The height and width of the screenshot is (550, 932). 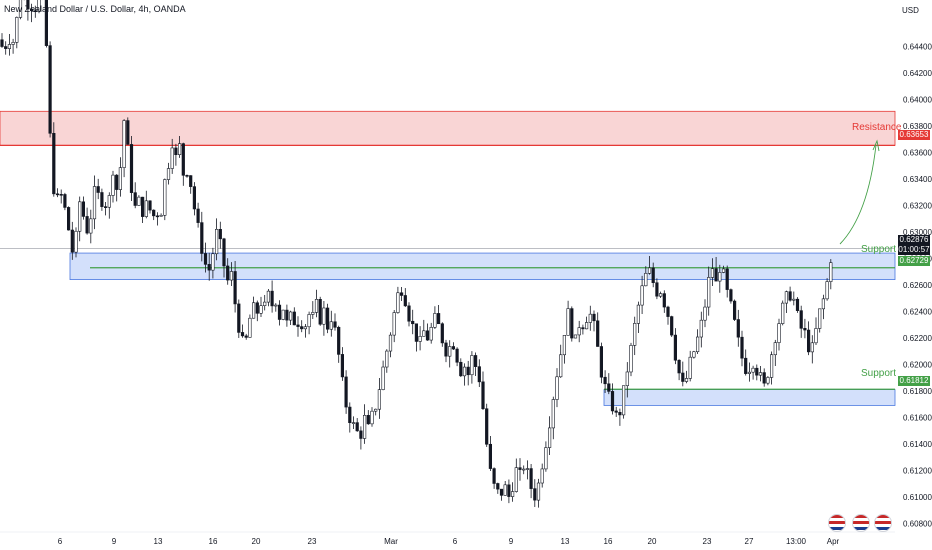 What do you see at coordinates (917, 417) in the screenshot?
I see `y-tick-label: 0.61600` at bounding box center [917, 417].